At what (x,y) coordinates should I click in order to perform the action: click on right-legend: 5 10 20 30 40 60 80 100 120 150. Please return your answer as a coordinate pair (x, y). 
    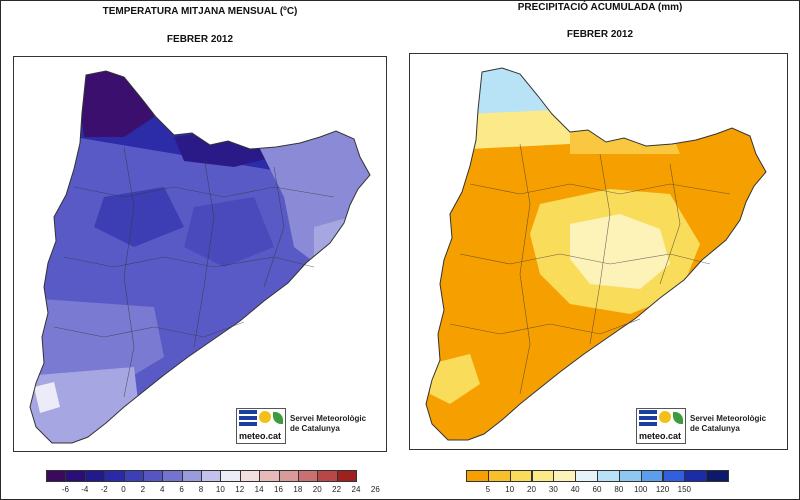
    Looking at the image, I should click on (597, 484).